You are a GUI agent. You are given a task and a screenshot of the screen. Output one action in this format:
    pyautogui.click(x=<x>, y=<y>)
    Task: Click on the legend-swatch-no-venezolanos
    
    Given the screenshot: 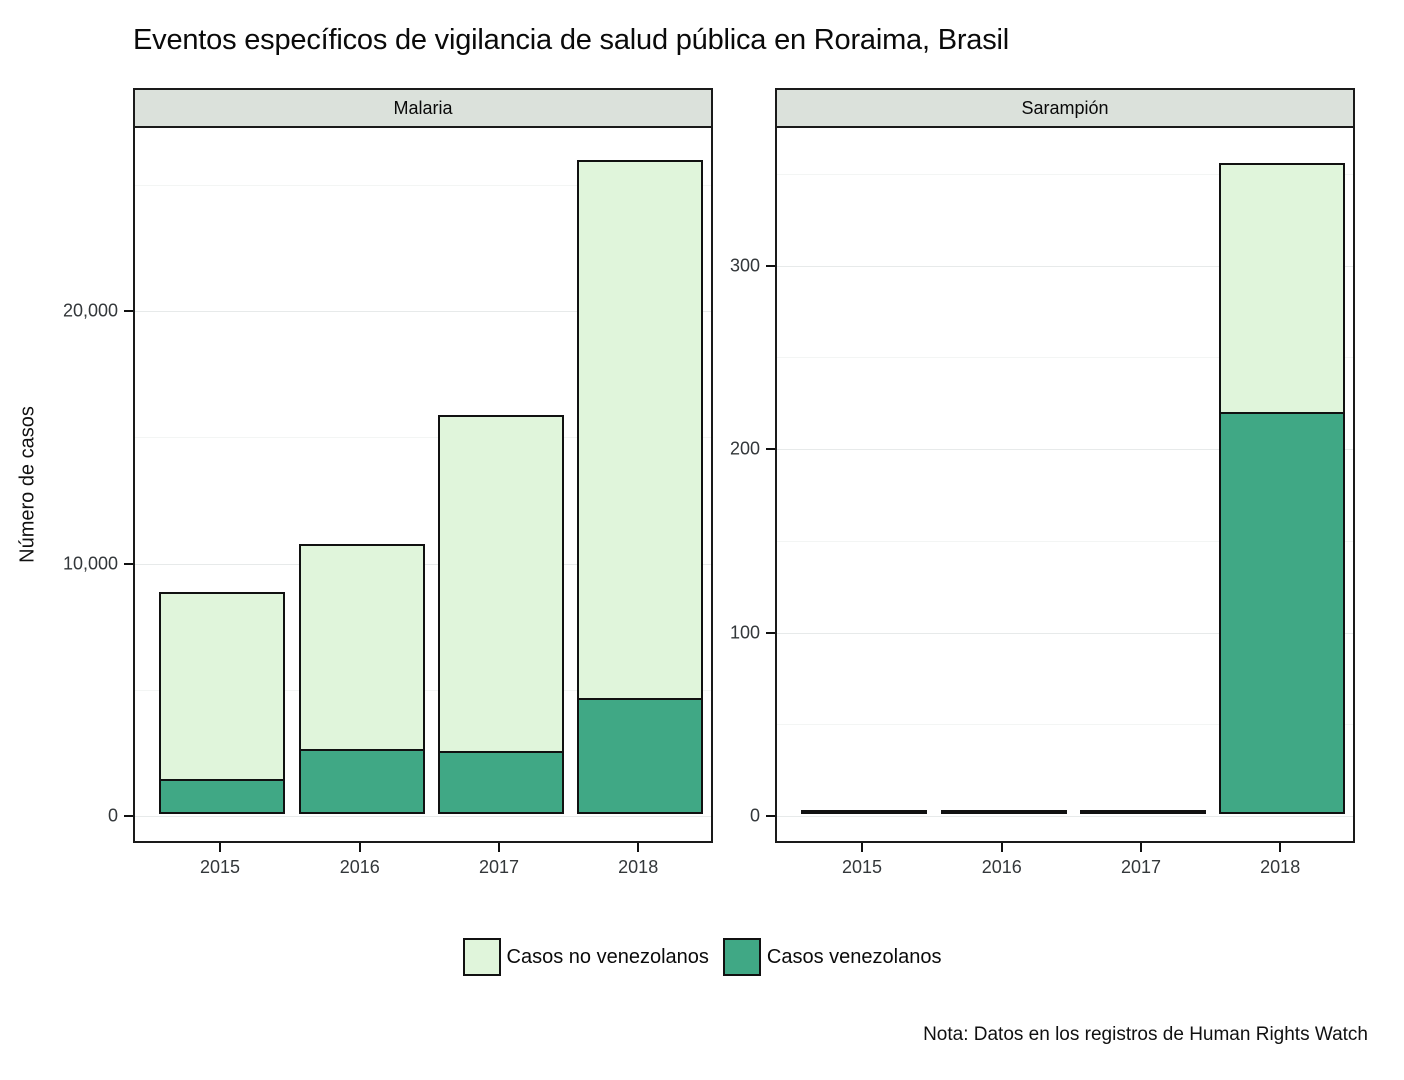 What is the action you would take?
    pyautogui.click(x=481, y=957)
    